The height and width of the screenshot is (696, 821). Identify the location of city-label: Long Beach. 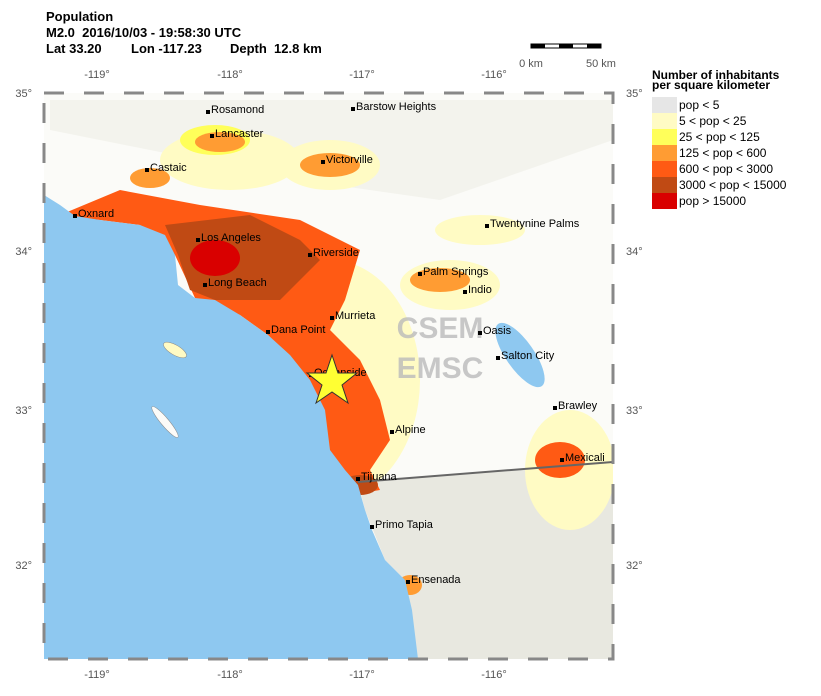
(237, 283).